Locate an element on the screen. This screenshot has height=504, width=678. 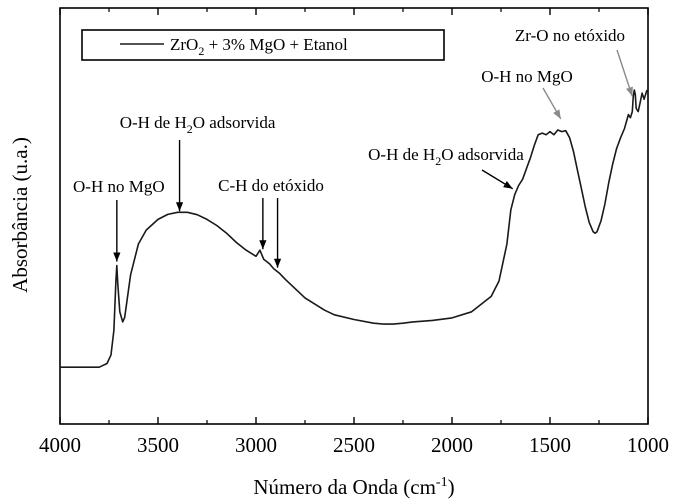
x-tick-label: 1500 is located at coordinates (550, 445).